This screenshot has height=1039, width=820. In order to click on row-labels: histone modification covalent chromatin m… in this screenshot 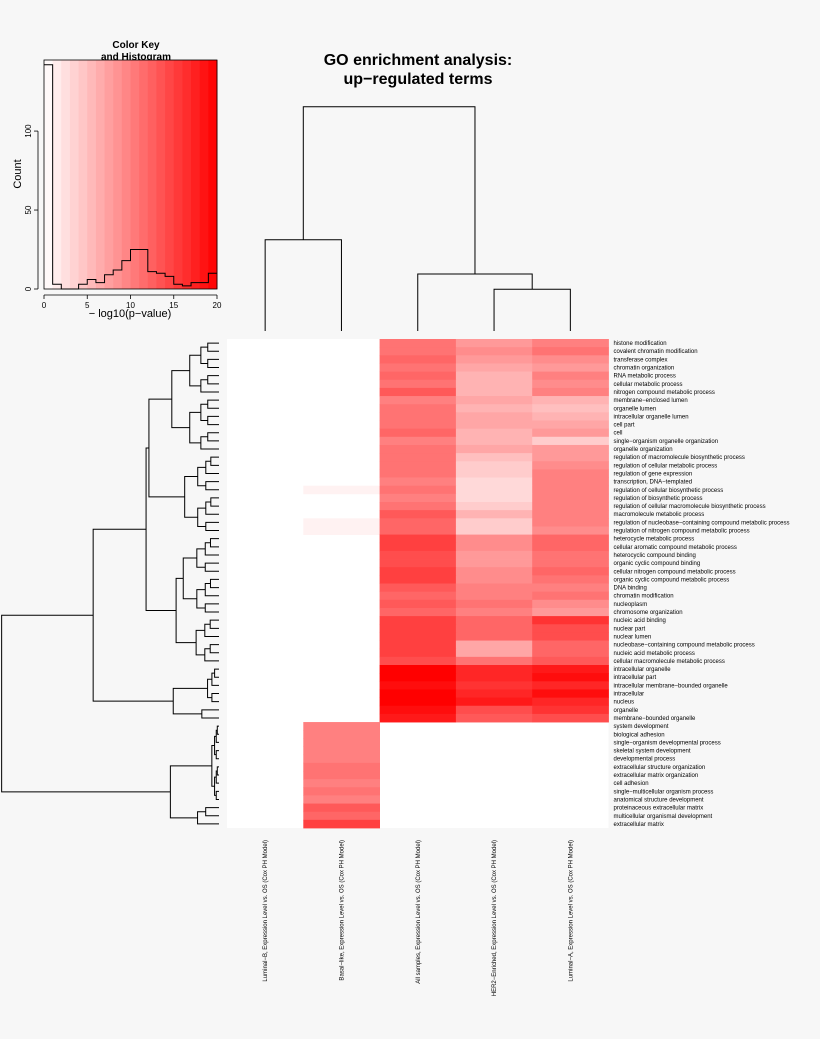, I will do `click(702, 584)`.